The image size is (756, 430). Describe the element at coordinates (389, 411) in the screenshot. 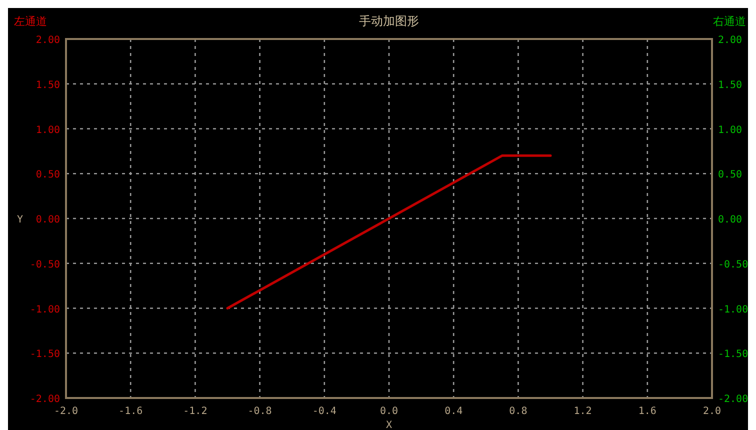

I see `x-tick-label: 0.0` at that location.